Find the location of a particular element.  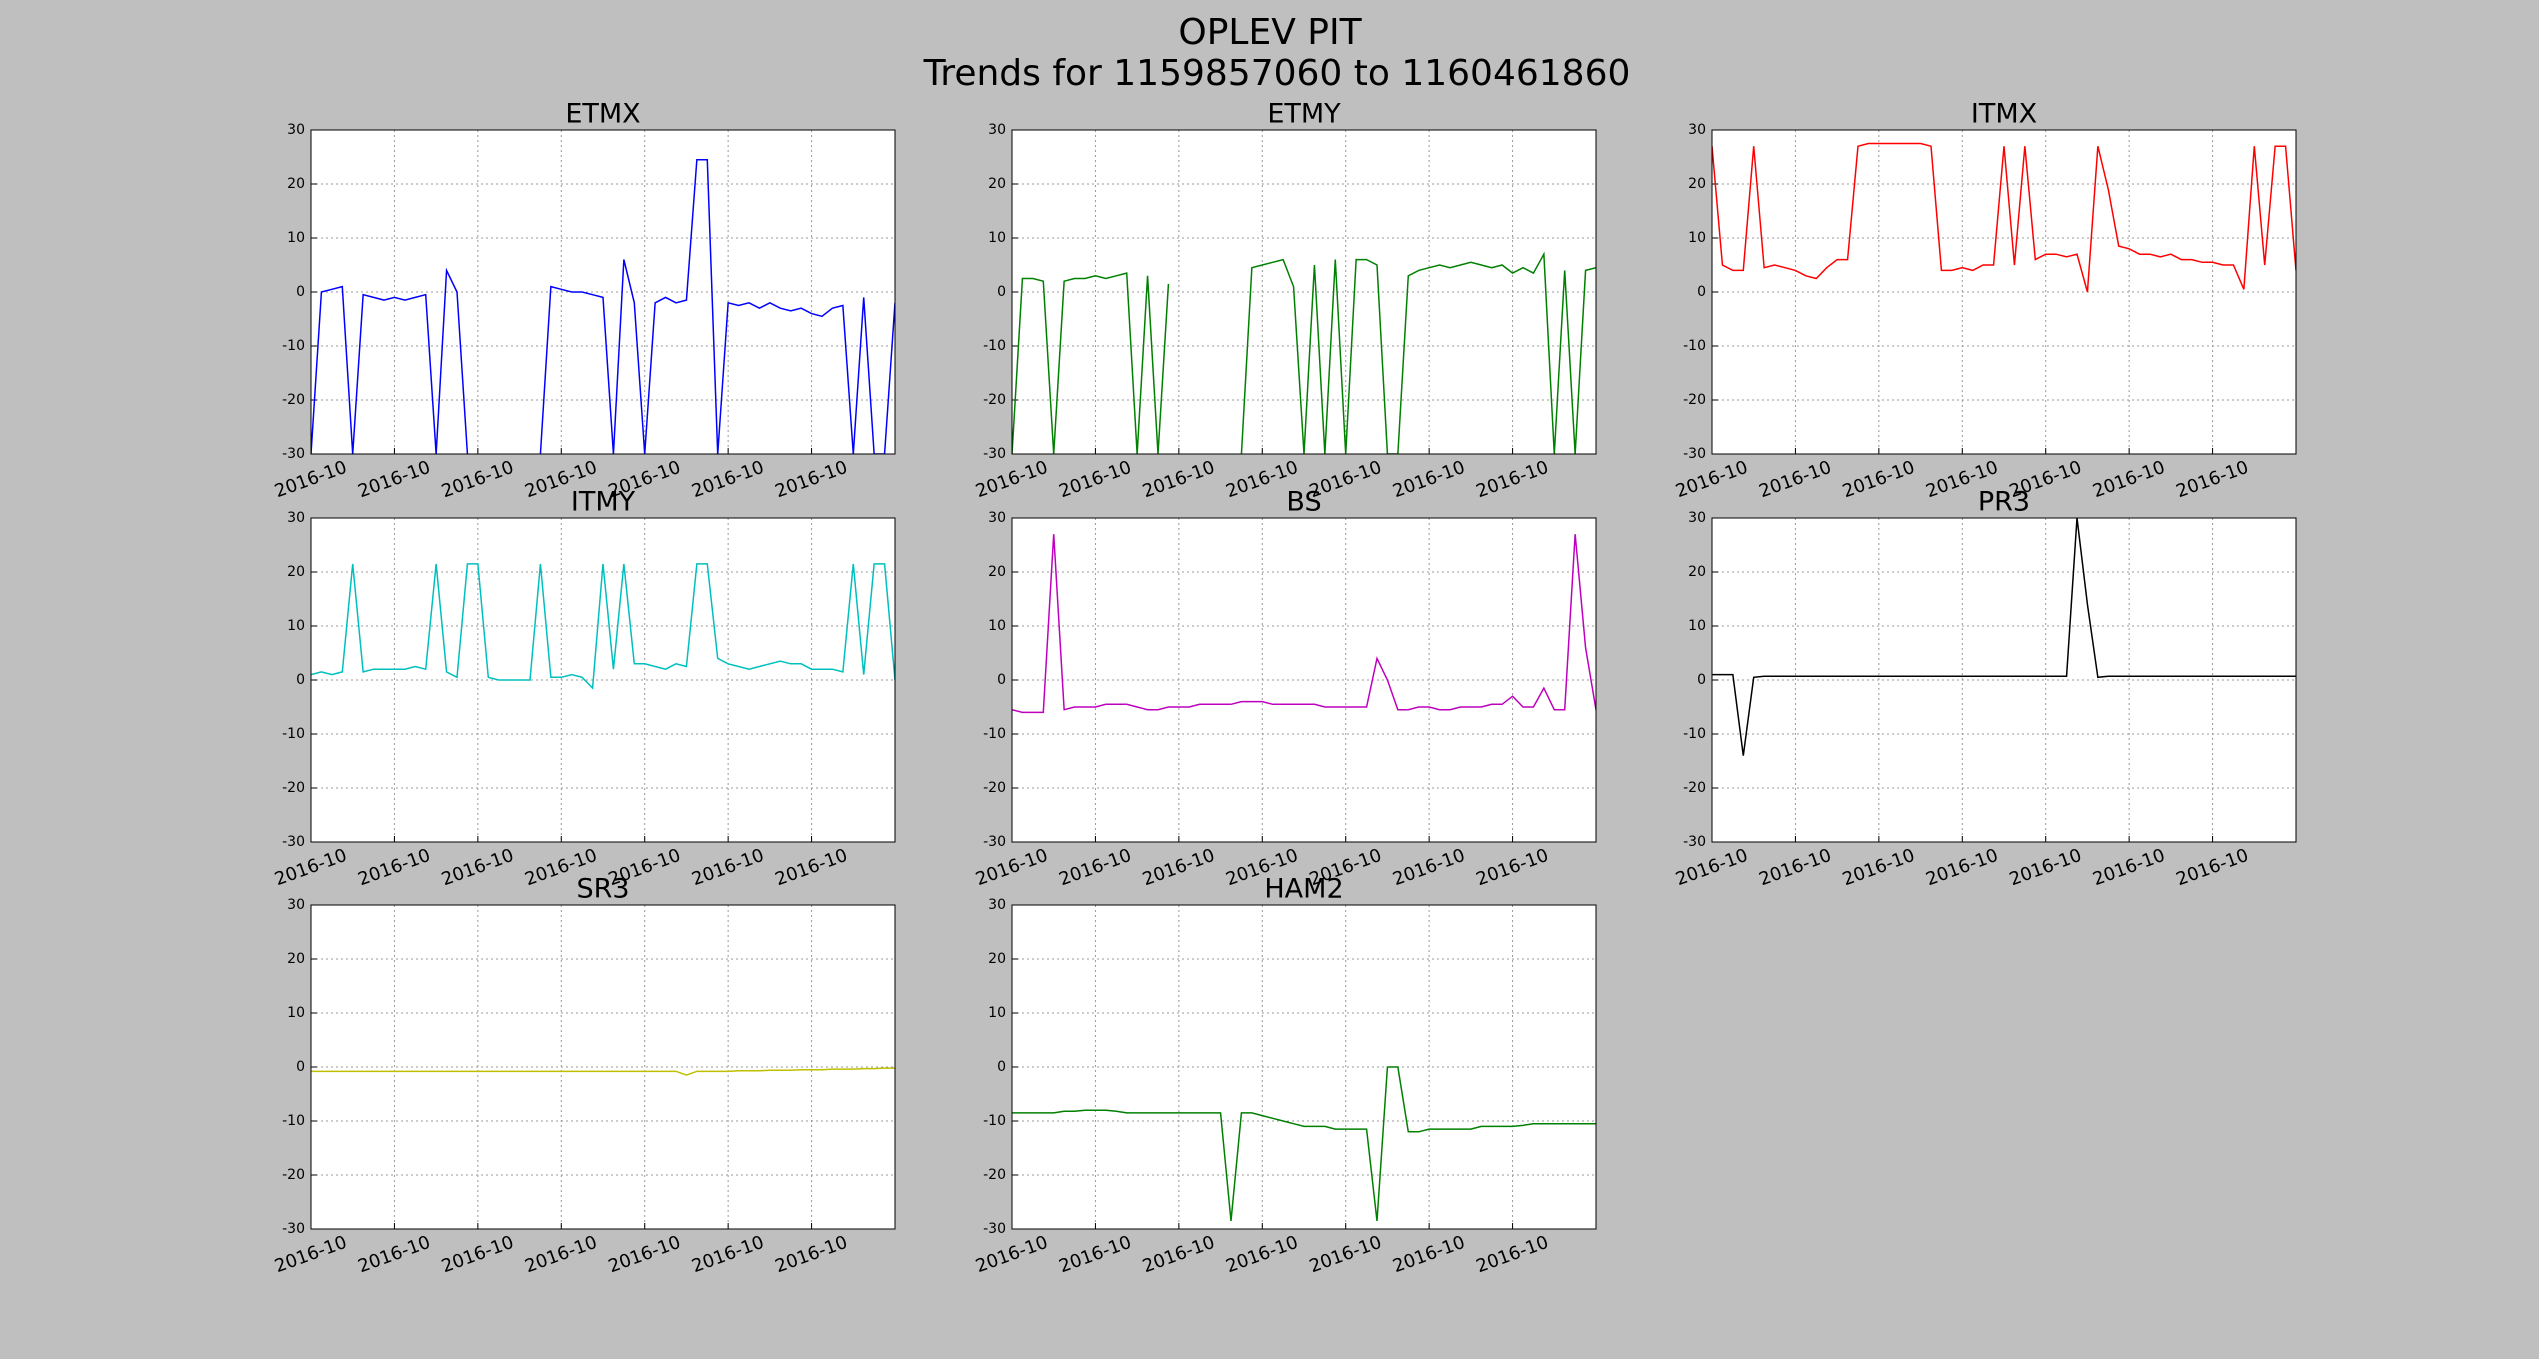

axes-title: SR3 is located at coordinates (602, 889).